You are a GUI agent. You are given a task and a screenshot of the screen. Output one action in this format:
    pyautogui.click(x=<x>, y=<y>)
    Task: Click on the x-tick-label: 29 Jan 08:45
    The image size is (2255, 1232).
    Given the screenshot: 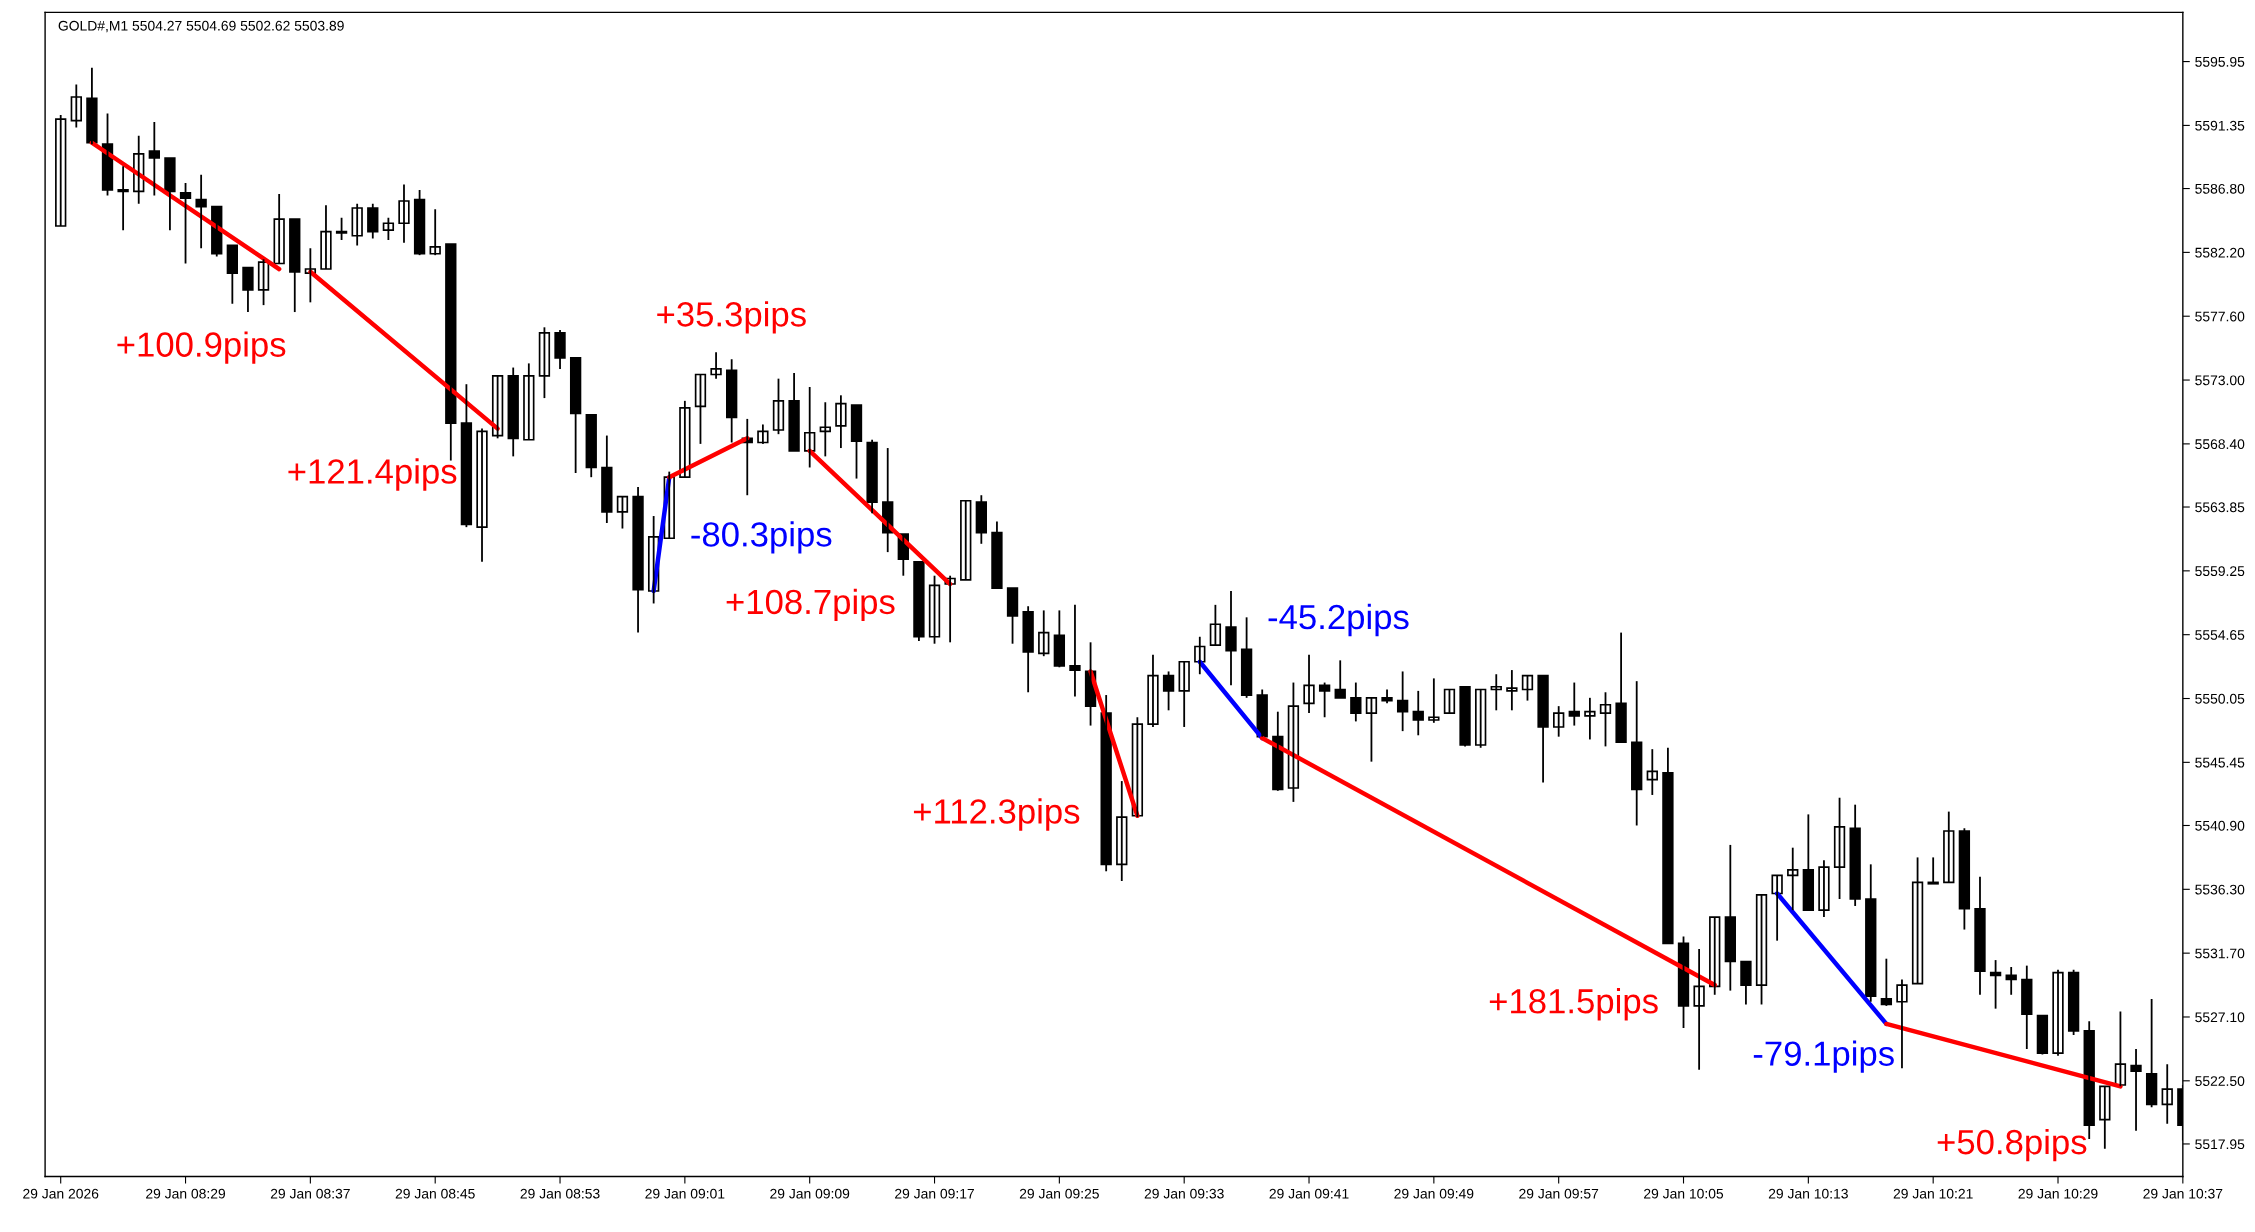 What is the action you would take?
    pyautogui.click(x=435, y=1193)
    